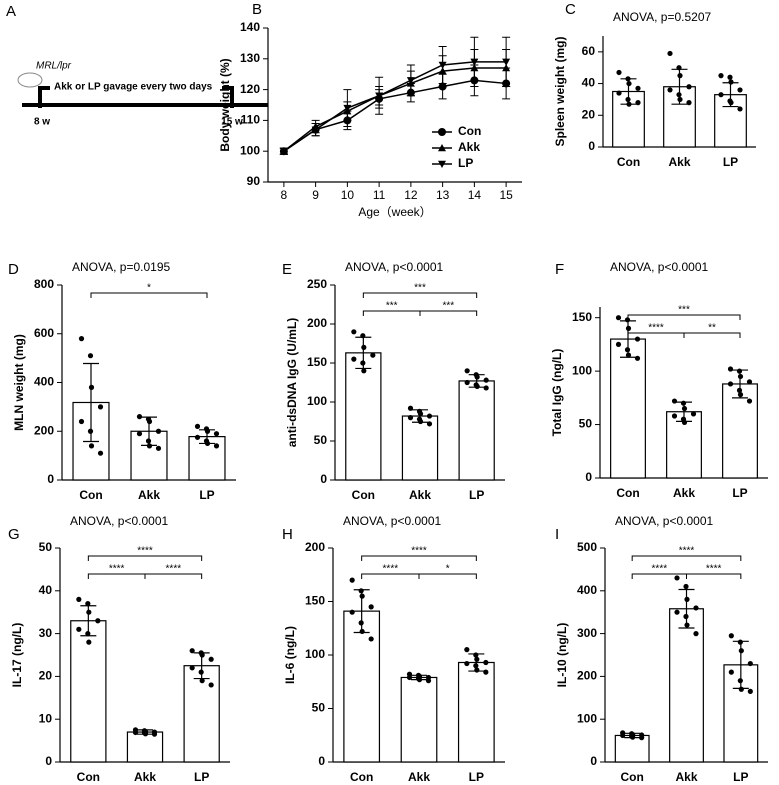  I want to click on y-axis-label: Spleen weight (mg), so click(560, 91).